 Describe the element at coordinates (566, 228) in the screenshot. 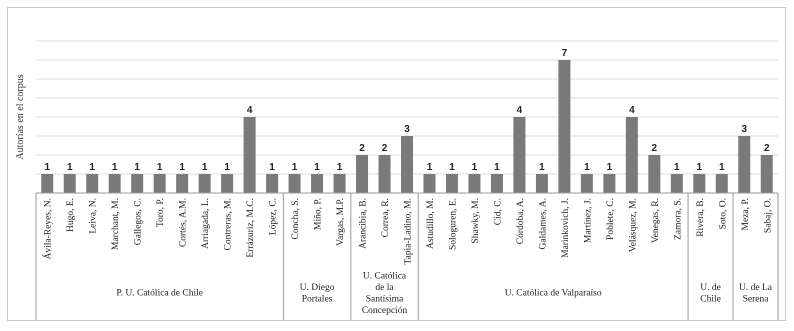

I see `tick-label: Marinkovich, J.` at that location.